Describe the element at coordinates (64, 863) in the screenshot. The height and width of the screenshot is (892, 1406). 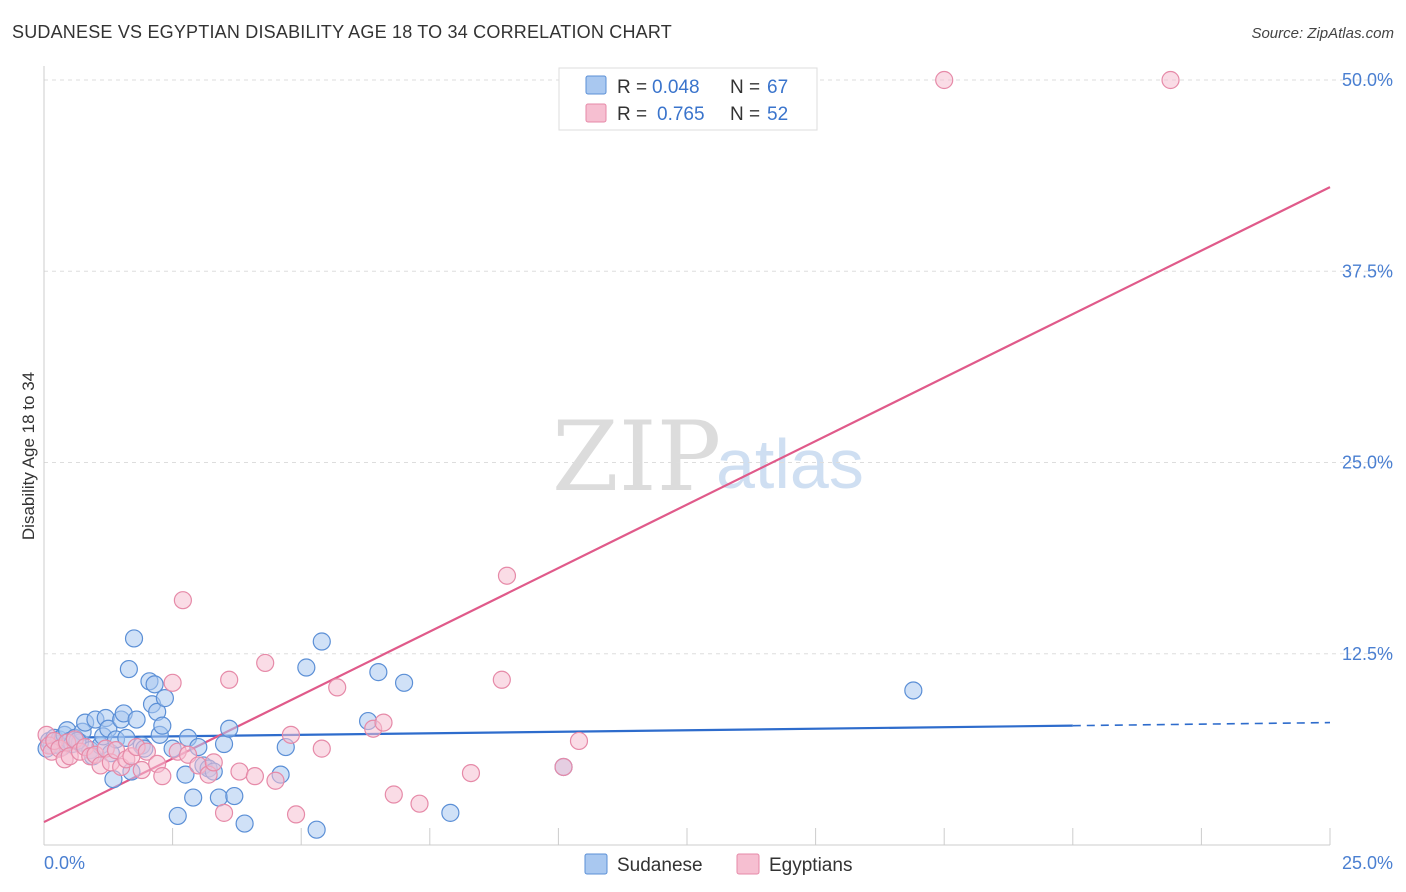
I see `x-tick-label-min: 0.0%` at that location.